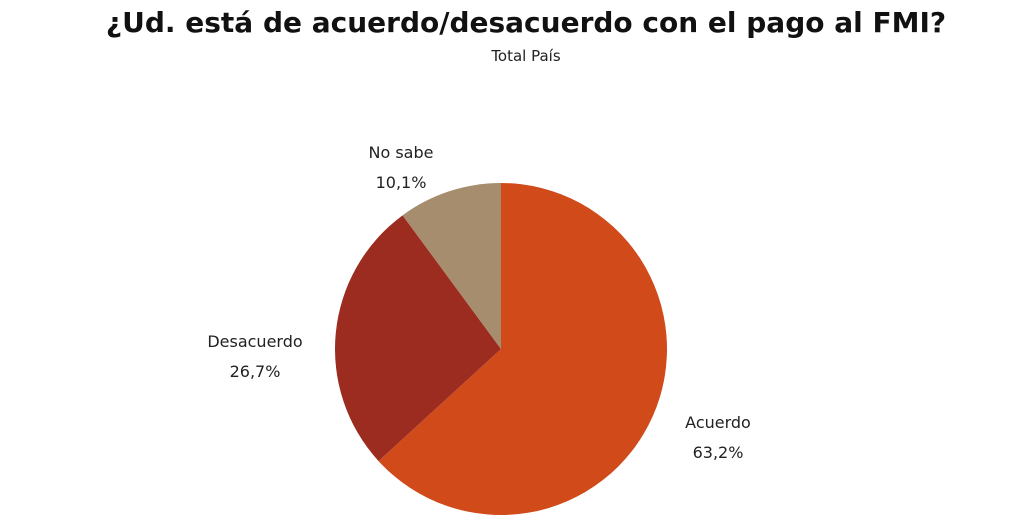  Describe the element at coordinates (718, 452) in the screenshot. I see `slice-value-acuerdo: 63,2%` at that location.